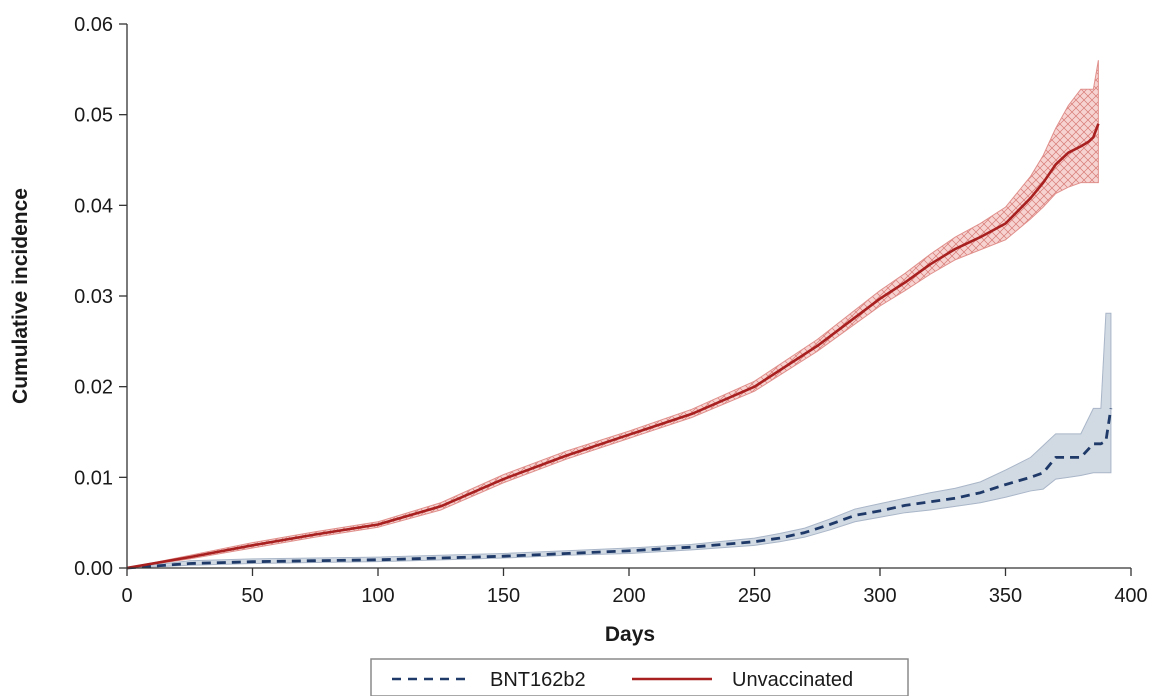  I want to click on x-tick-label: 100, so click(377, 596).